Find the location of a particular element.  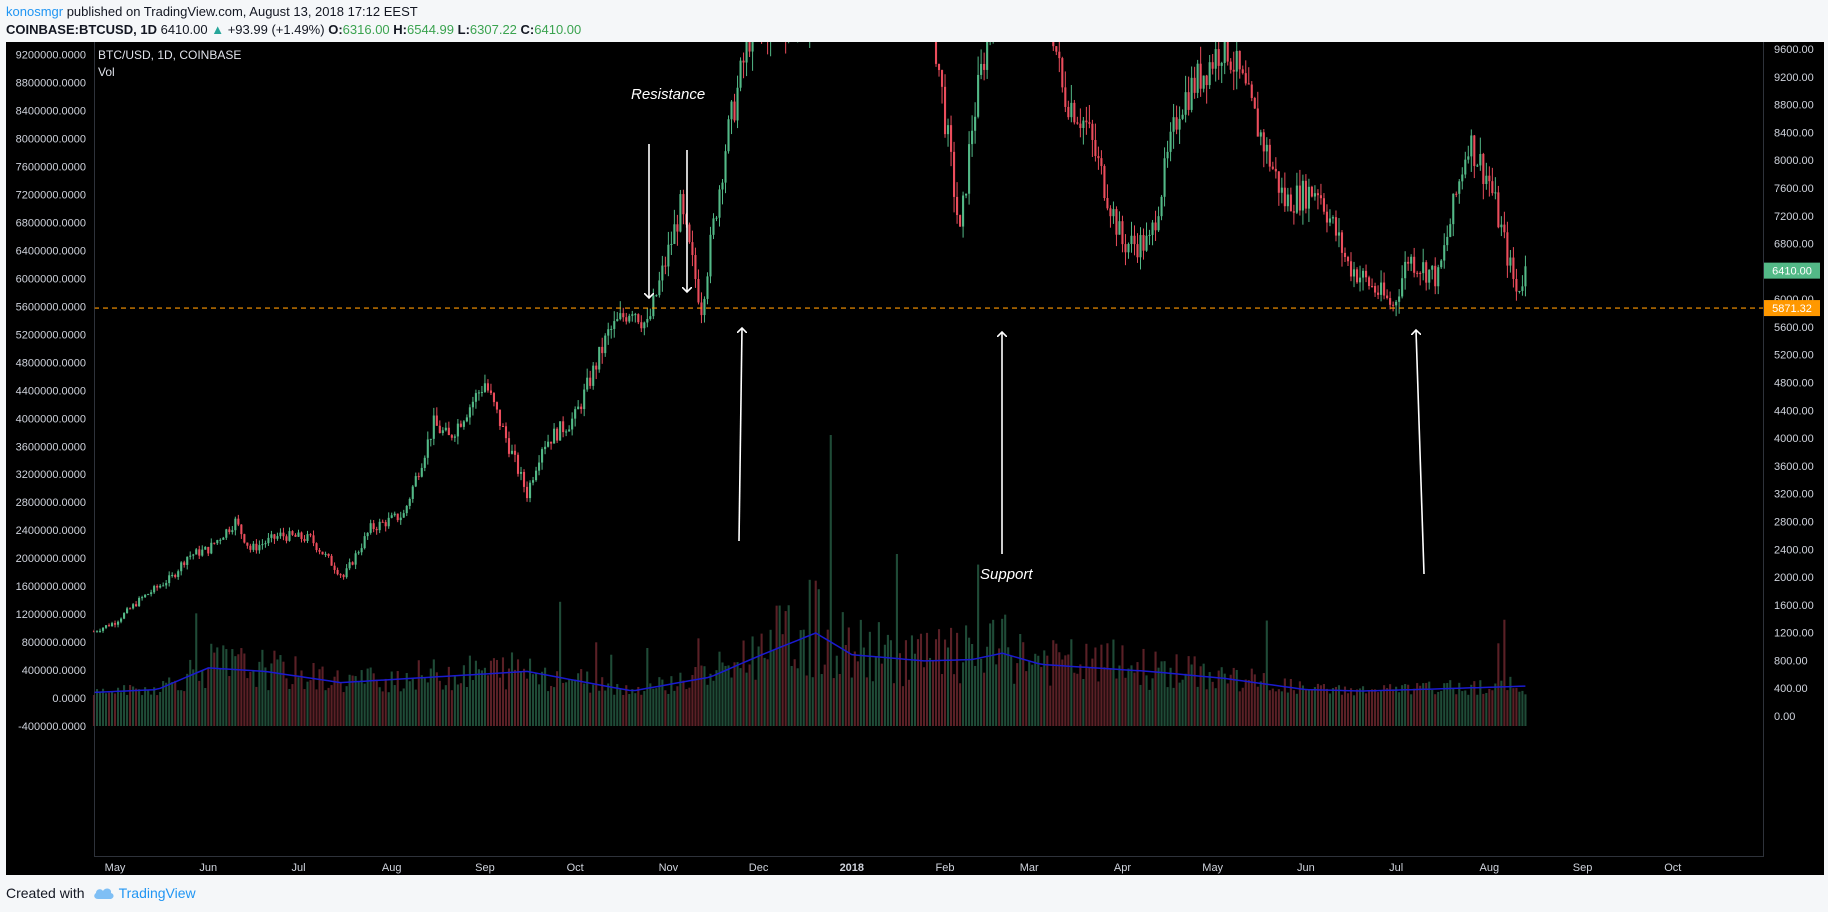

time-tick-label: Oct is located at coordinates (1672, 868).